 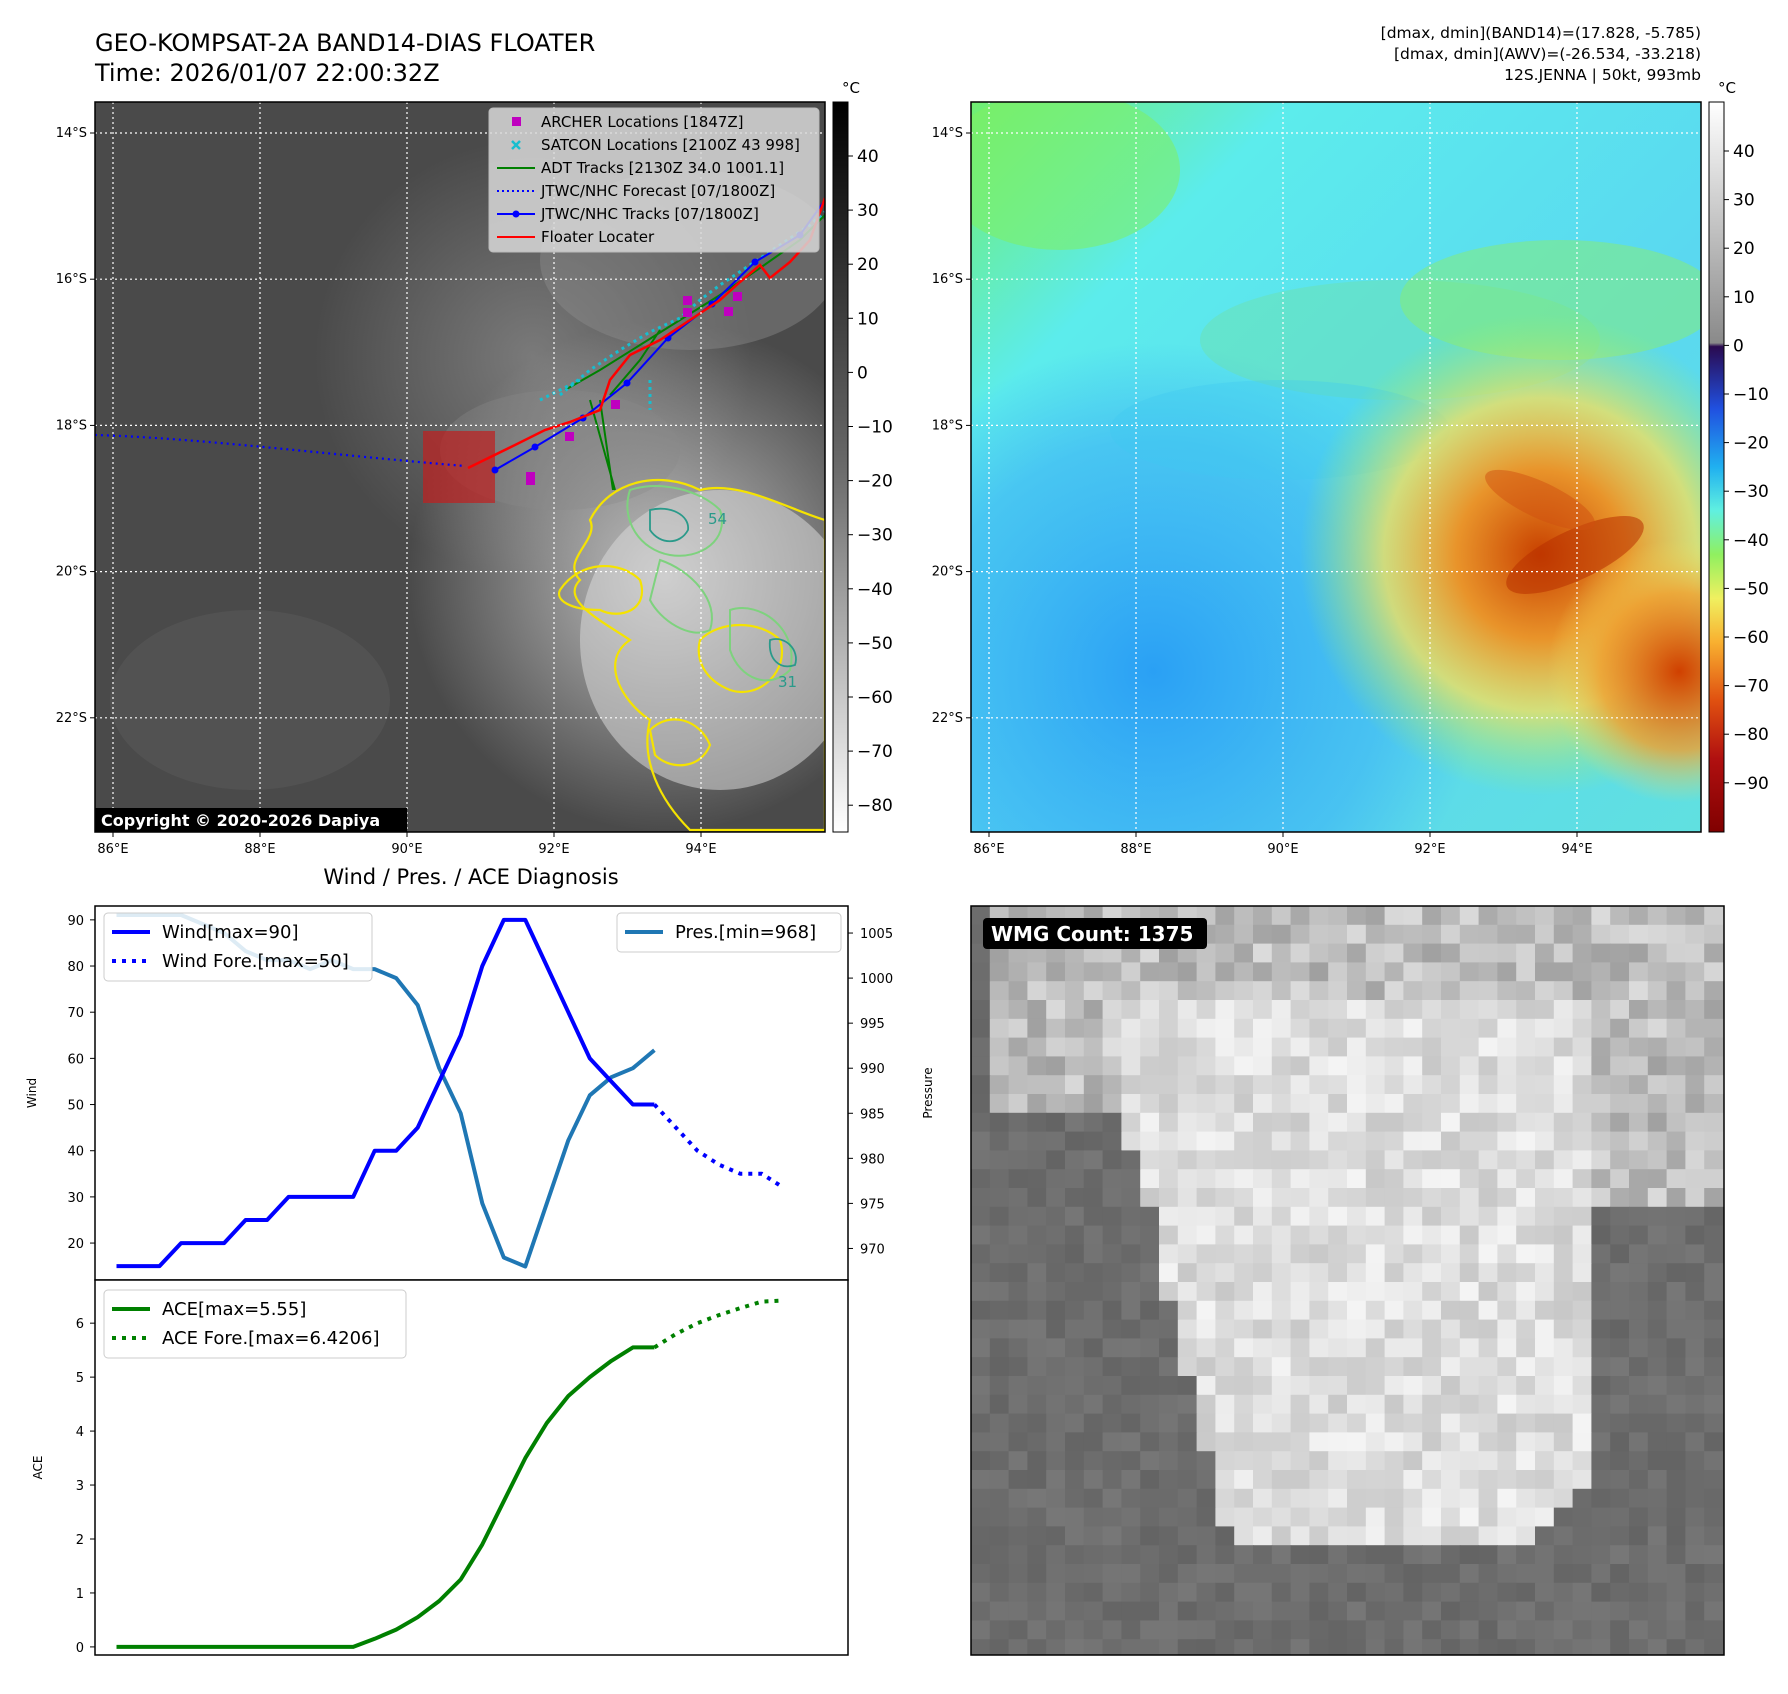 I want to click on color-colorbar-ramp, so click(x=1716, y=467).